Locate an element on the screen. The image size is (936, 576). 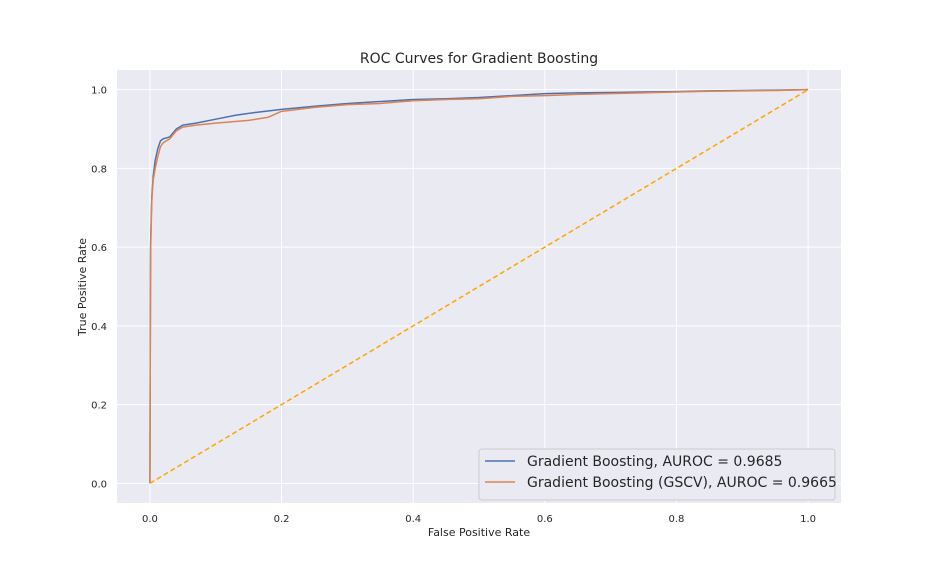
y-tick-label: 1.0 is located at coordinates (99, 91).